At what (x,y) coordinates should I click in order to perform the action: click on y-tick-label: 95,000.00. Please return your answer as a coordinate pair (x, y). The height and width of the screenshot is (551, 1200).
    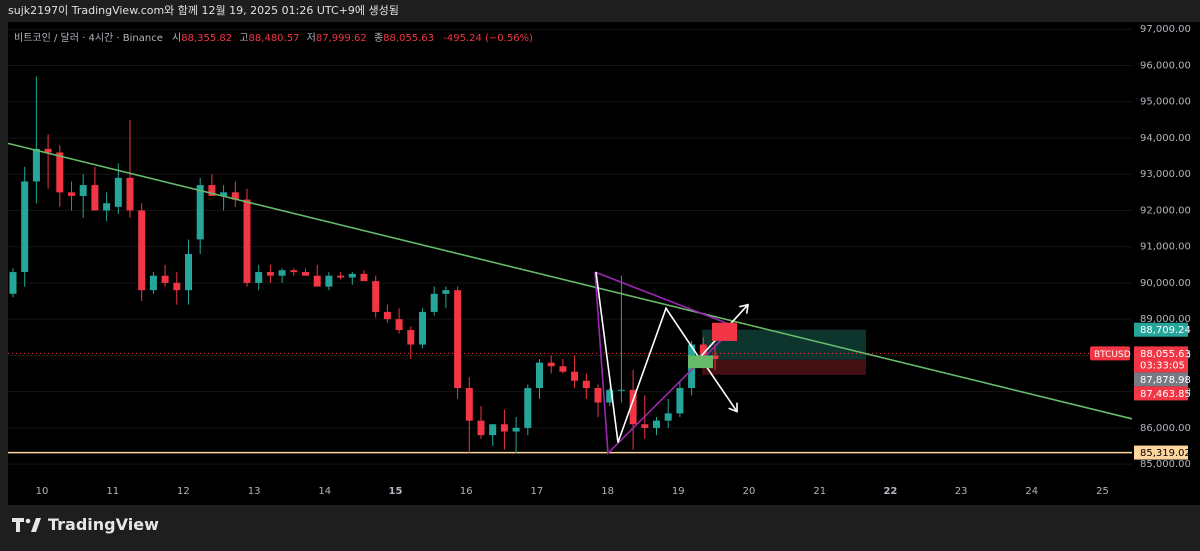
    Looking at the image, I should click on (1165, 102).